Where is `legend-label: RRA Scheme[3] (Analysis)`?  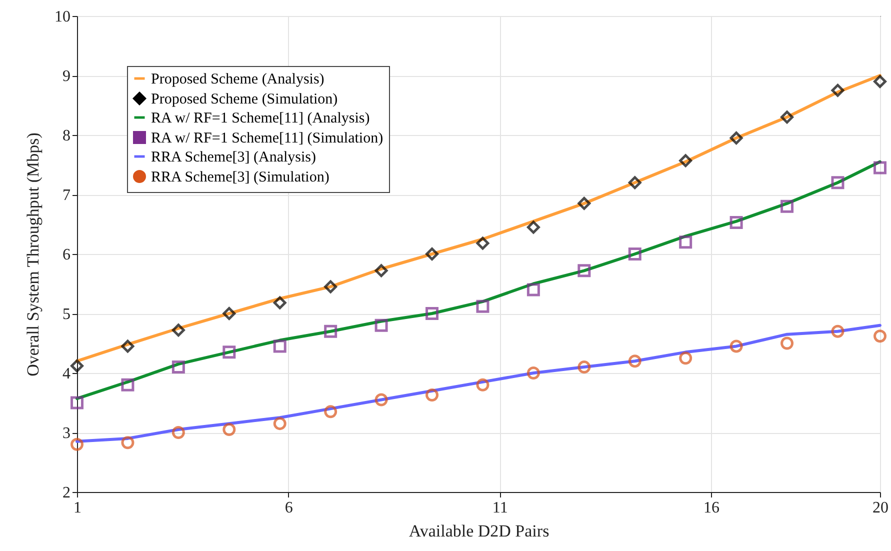 legend-label: RRA Scheme[3] (Analysis) is located at coordinates (233, 158).